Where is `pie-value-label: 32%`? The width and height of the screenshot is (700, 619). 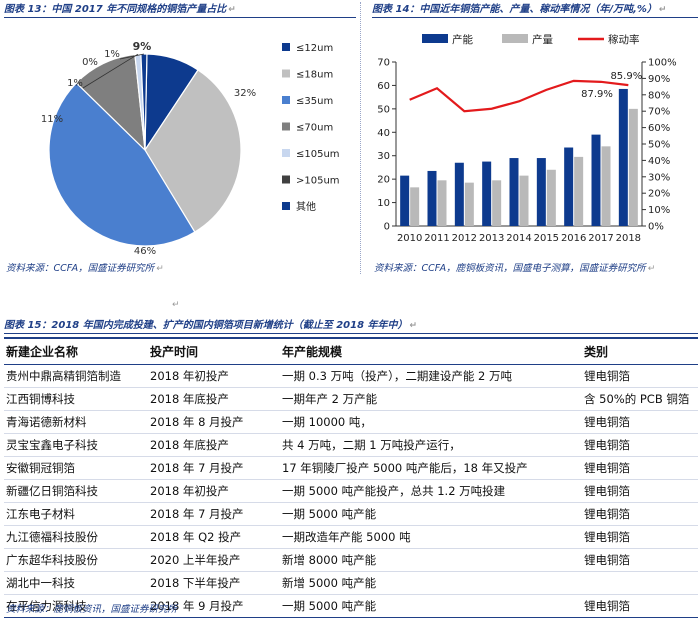 pie-value-label: 32% is located at coordinates (245, 93).